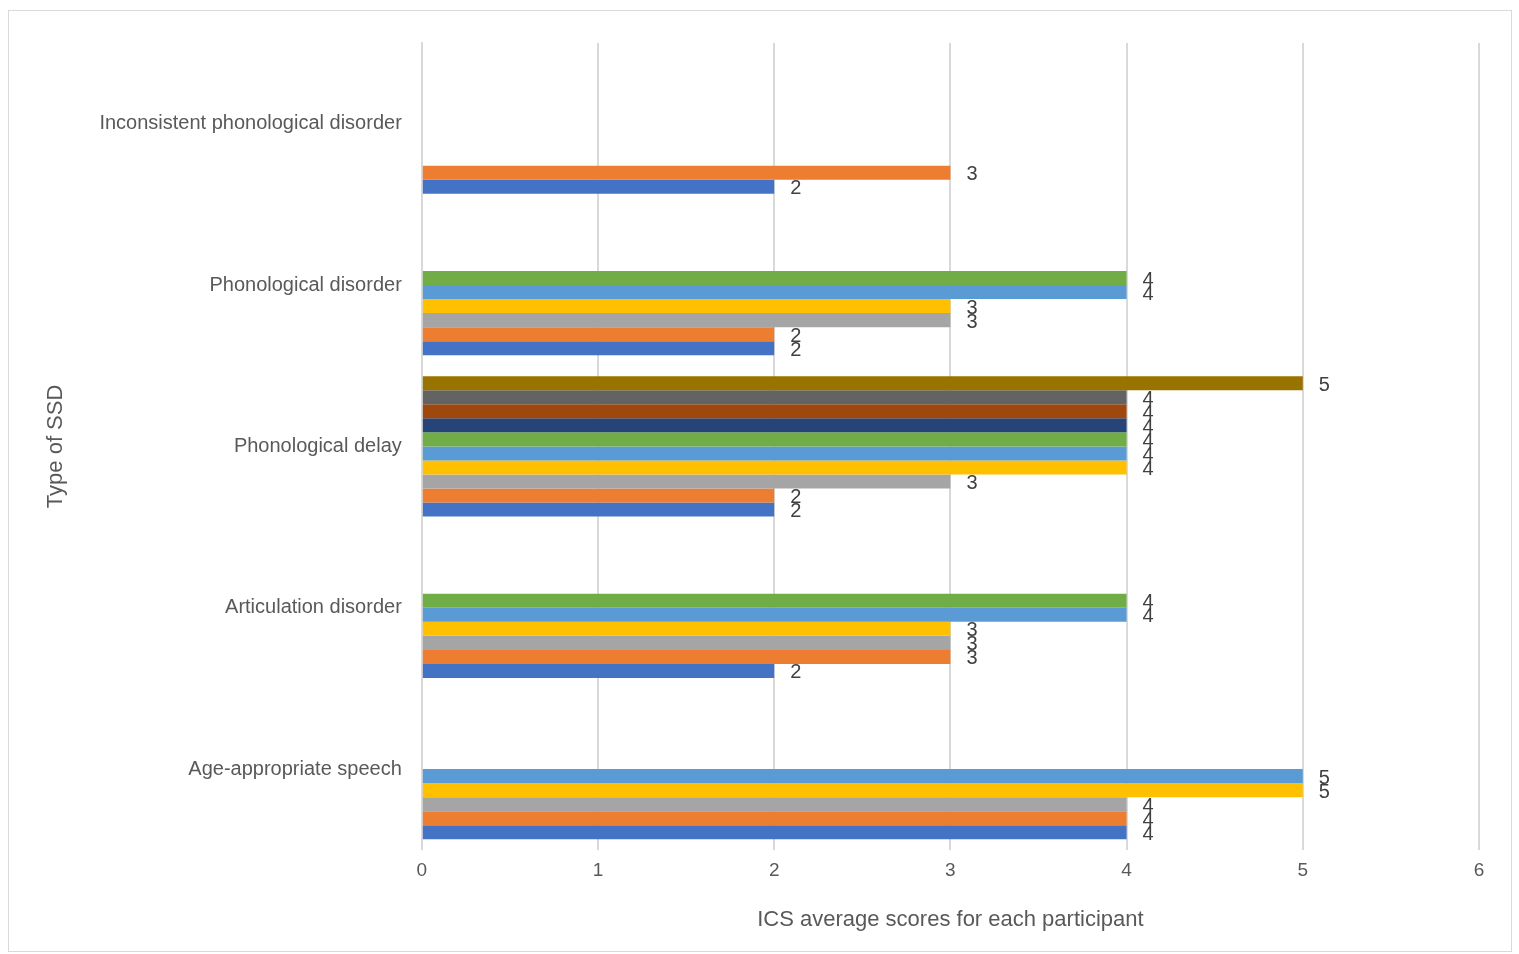 This screenshot has width=1519, height=954. I want to click on x-tick-label: 0, so click(422, 870).